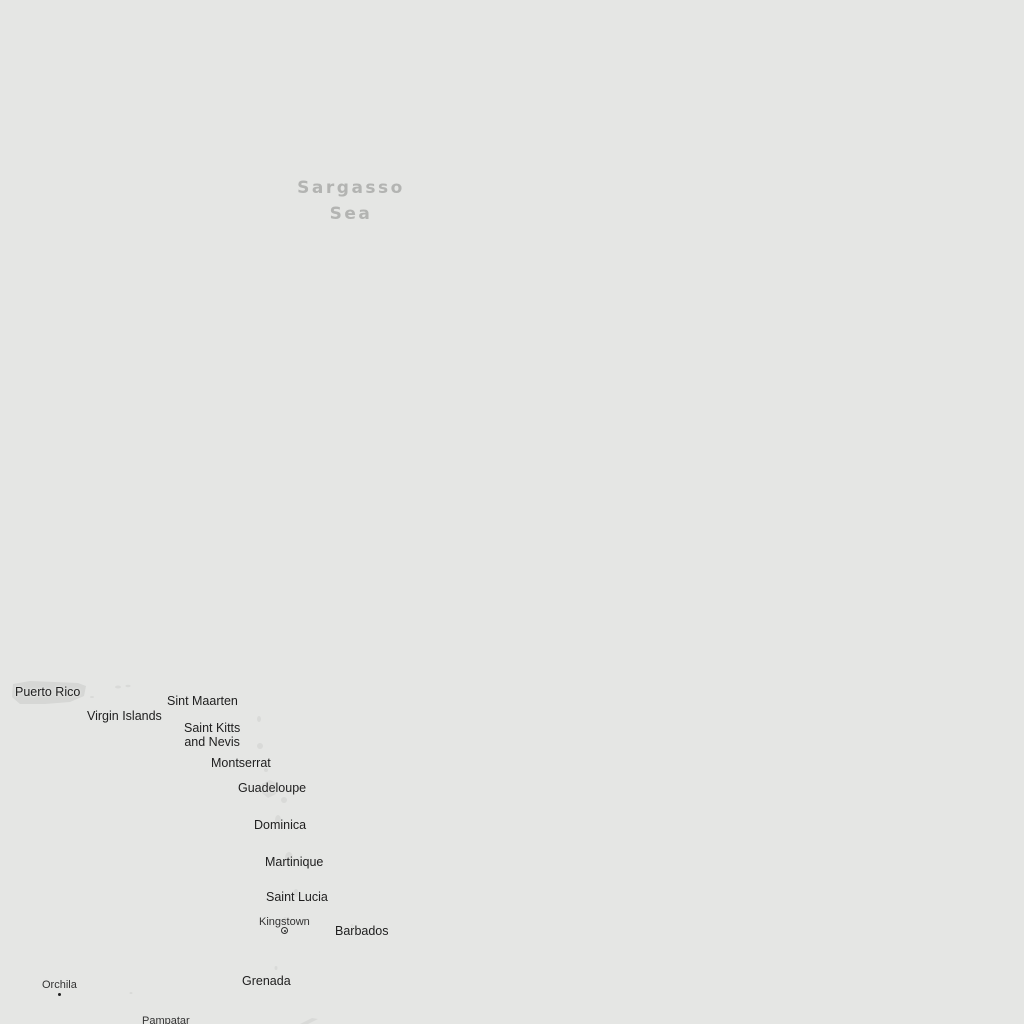  What do you see at coordinates (276, 968) in the screenshot?
I see `grenada-island` at bounding box center [276, 968].